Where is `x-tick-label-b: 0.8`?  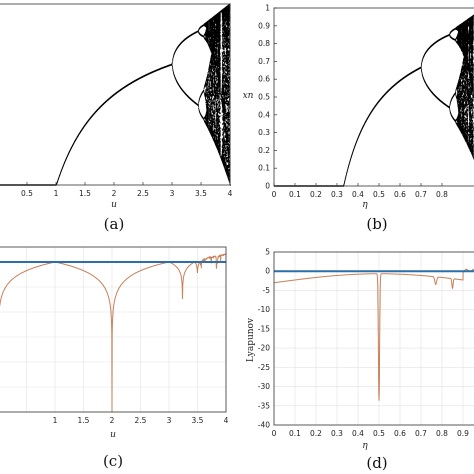 x-tick-label-b: 0.8 is located at coordinates (442, 194).